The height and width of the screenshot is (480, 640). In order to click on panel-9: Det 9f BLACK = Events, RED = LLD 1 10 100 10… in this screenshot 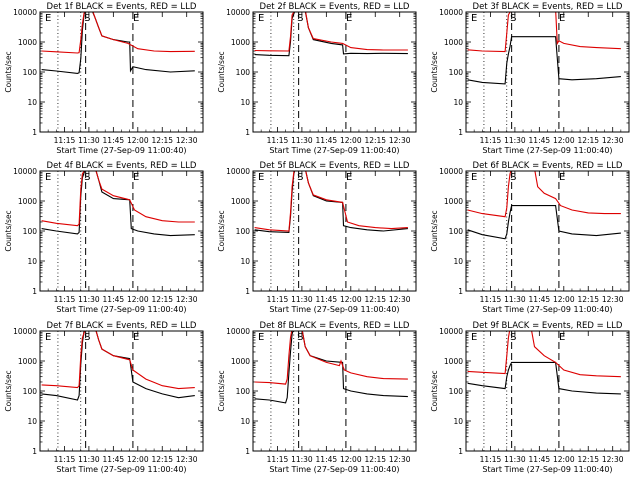, I will do `click(530, 397)`.